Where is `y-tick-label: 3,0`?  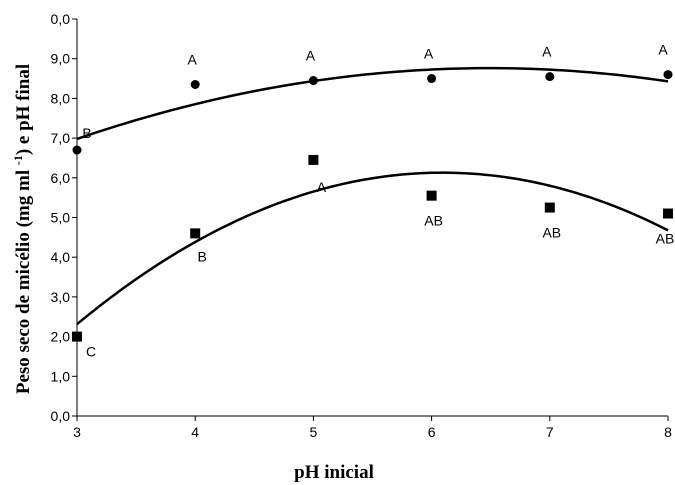 y-tick-label: 3,0 is located at coordinates (61, 297).